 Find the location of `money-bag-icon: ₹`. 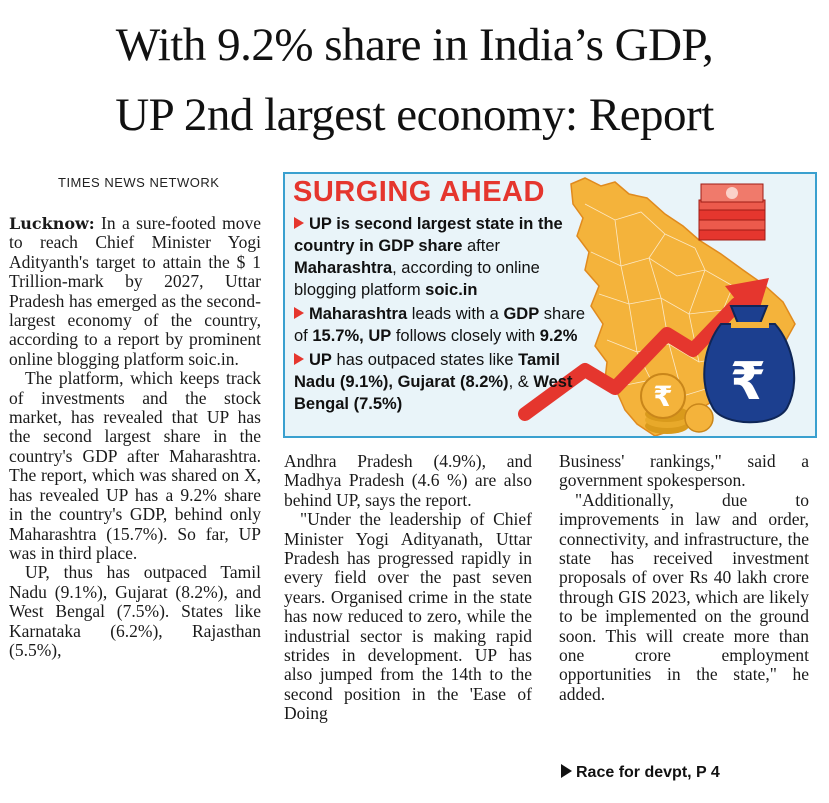

money-bag-icon: ₹ is located at coordinates (749, 364).